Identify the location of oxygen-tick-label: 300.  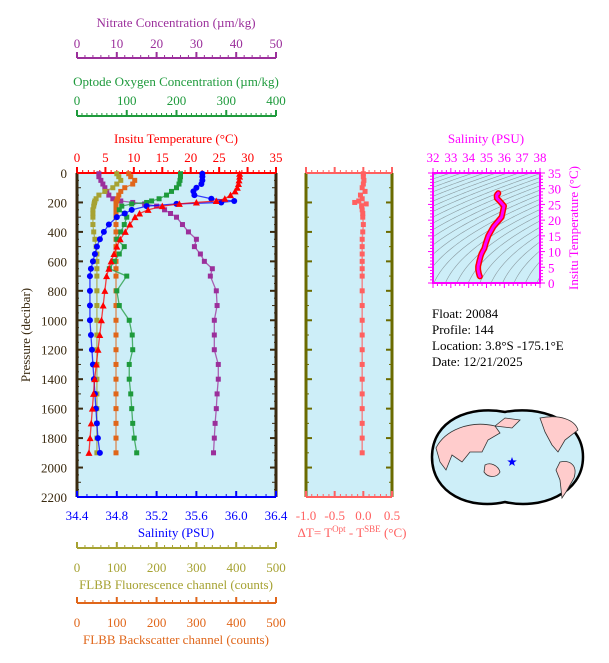
(227, 100).